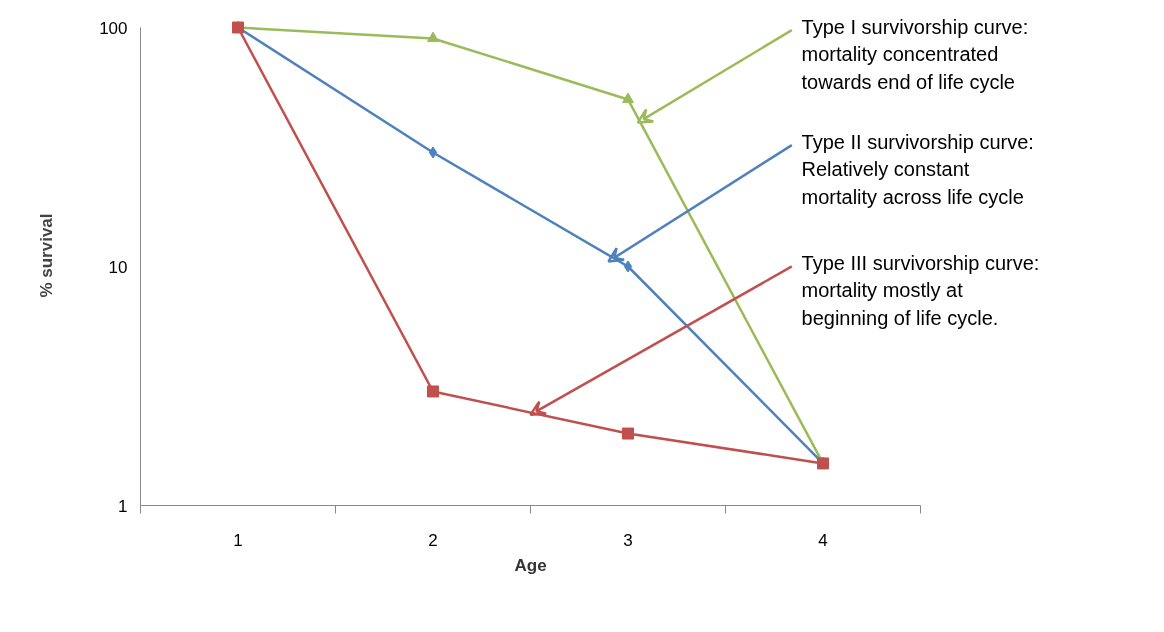 The image size is (1164, 632). I want to click on y-tick-label: 1, so click(123, 506).